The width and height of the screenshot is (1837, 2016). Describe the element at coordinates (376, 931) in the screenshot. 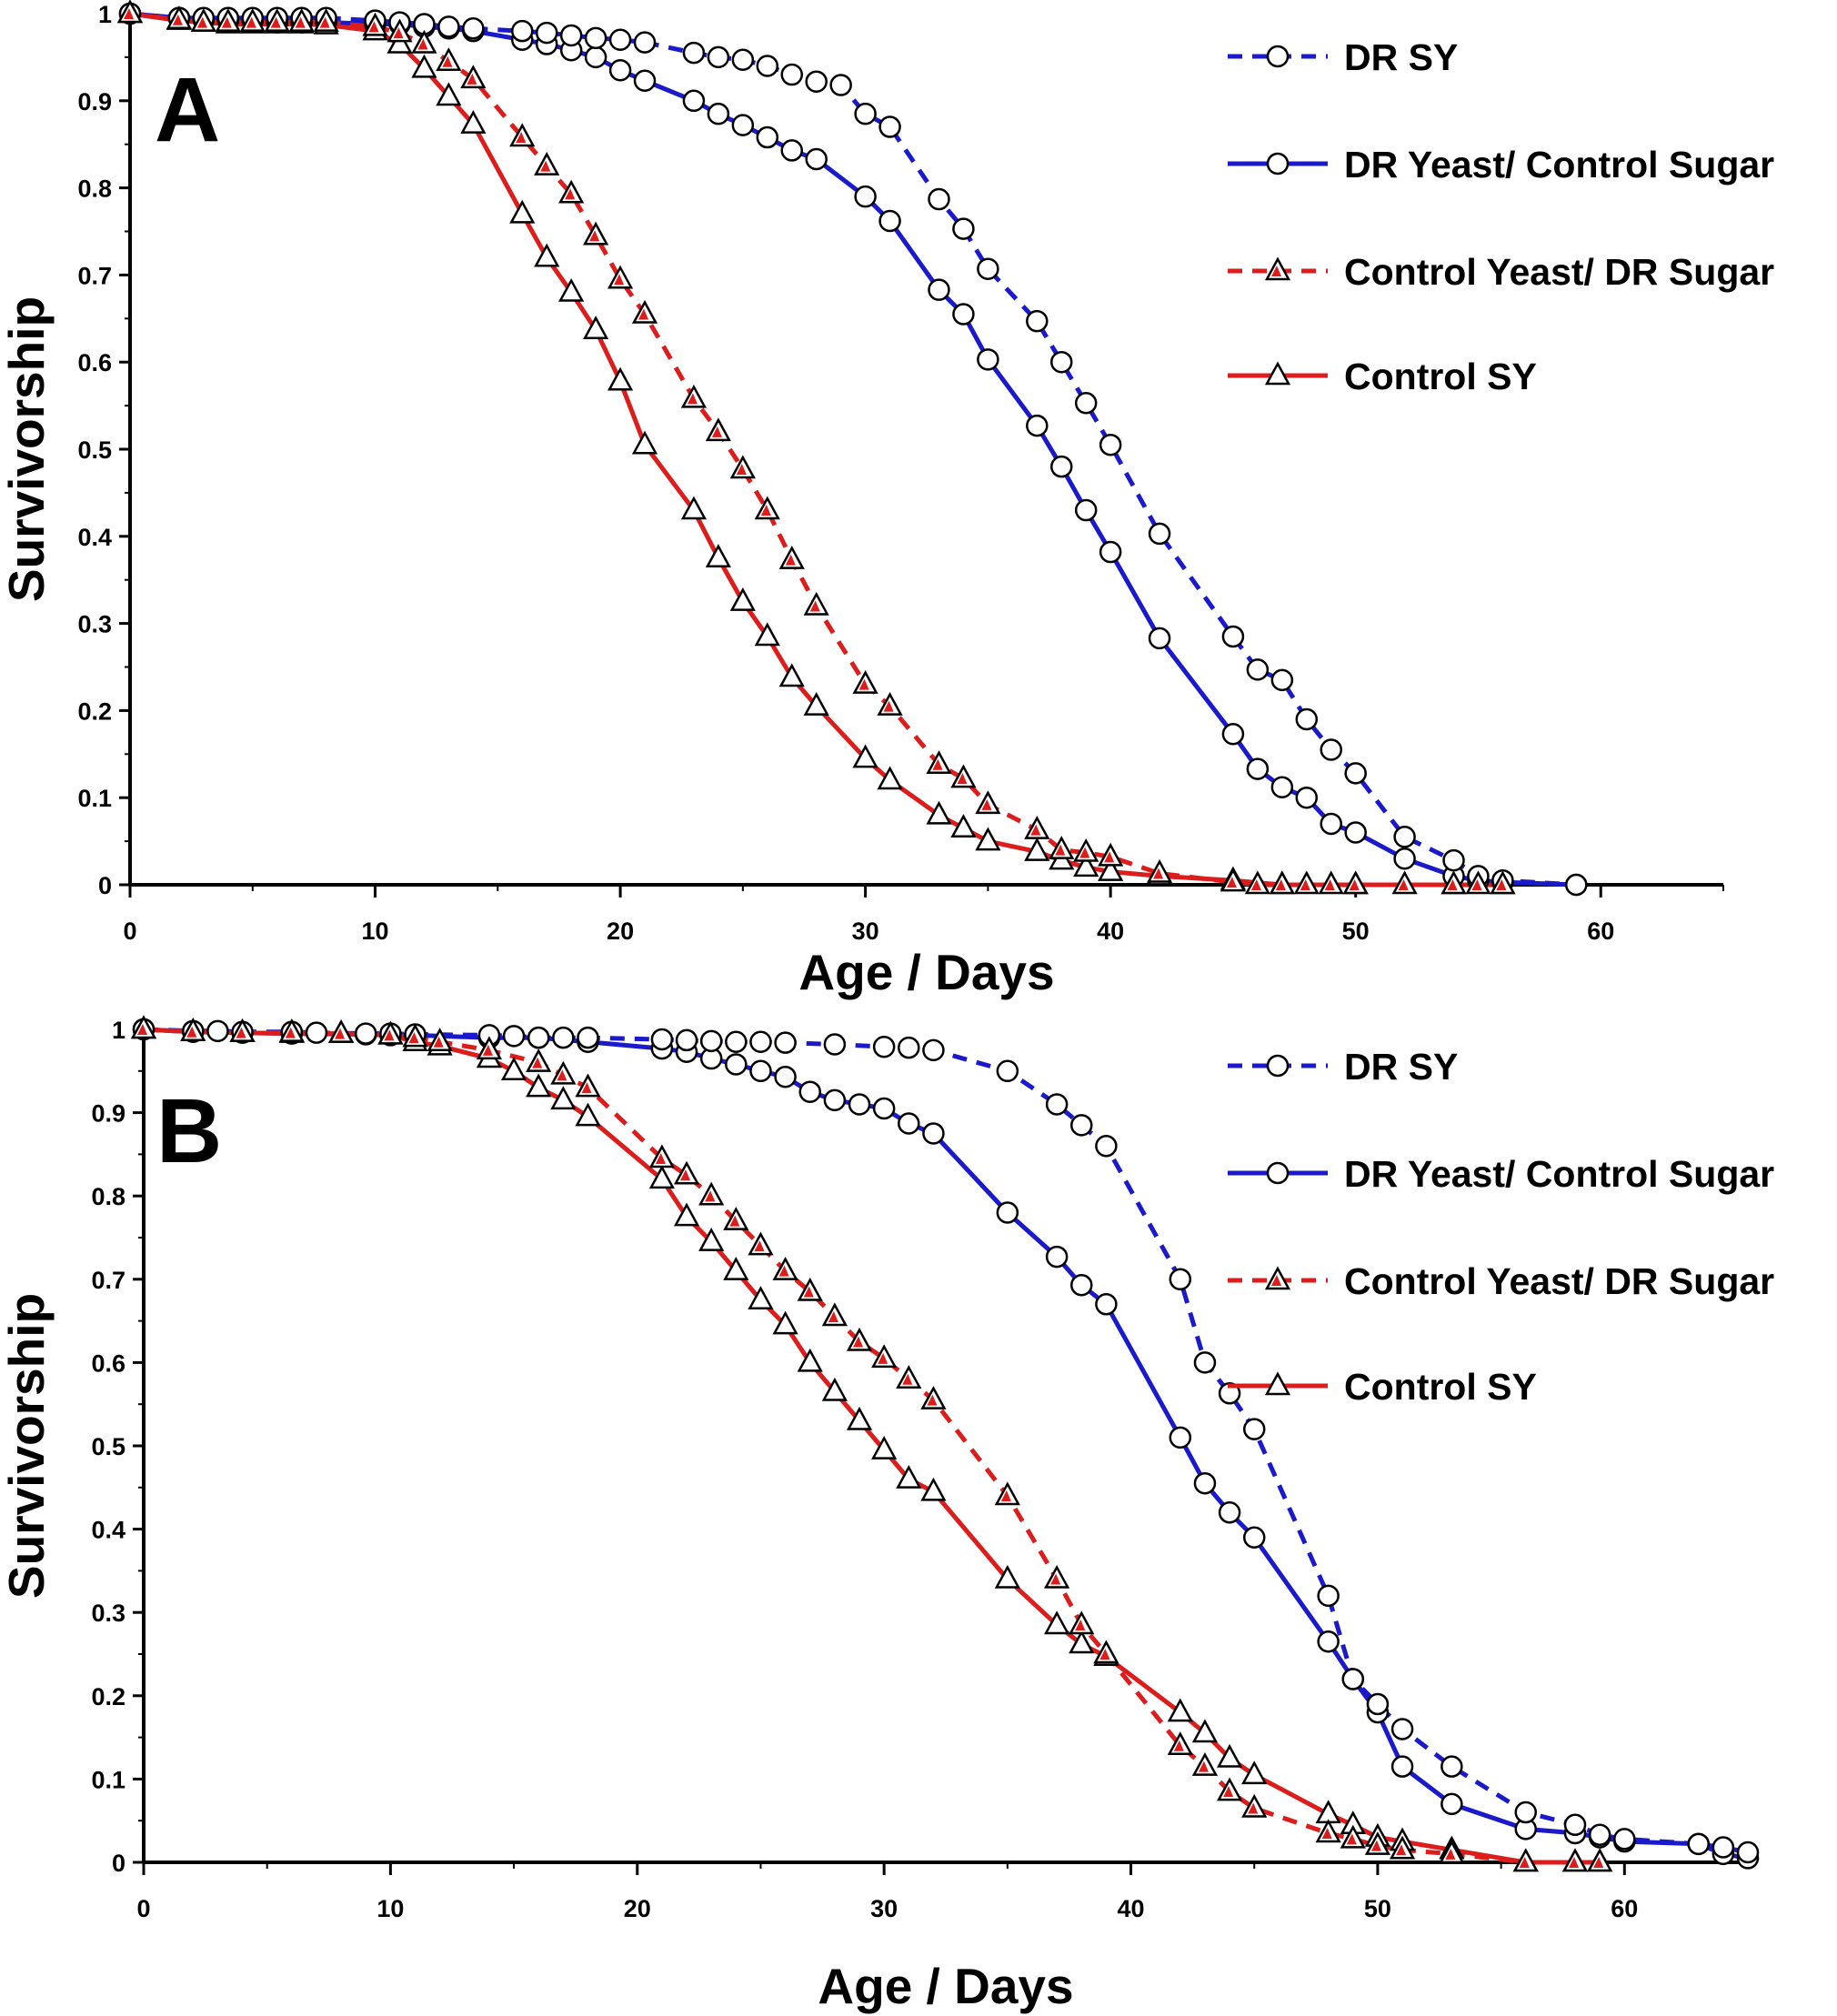

I see `x-tick-label: 10` at that location.